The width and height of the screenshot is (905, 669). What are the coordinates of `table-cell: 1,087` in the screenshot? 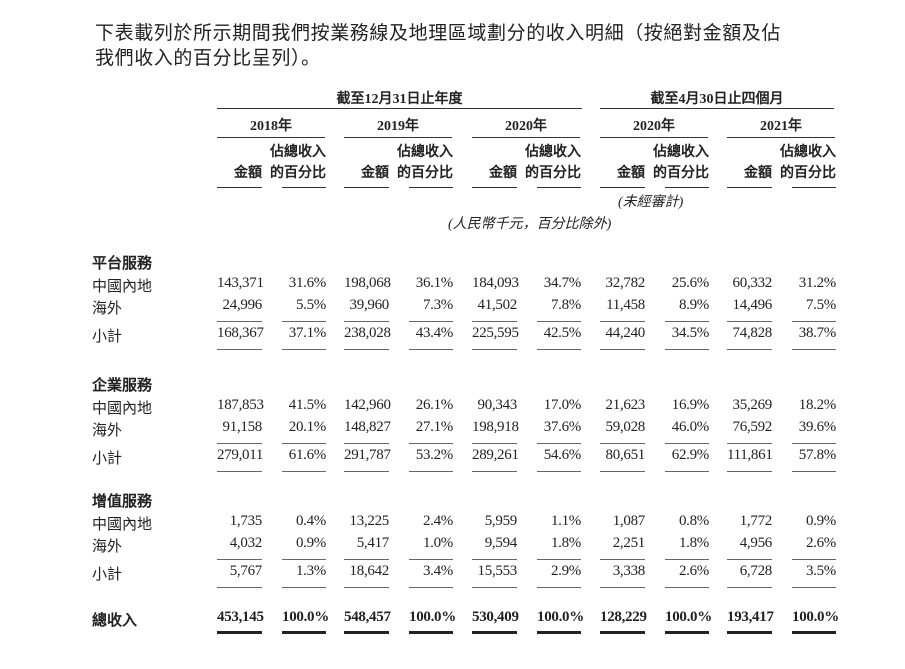 It's located at (629, 521).